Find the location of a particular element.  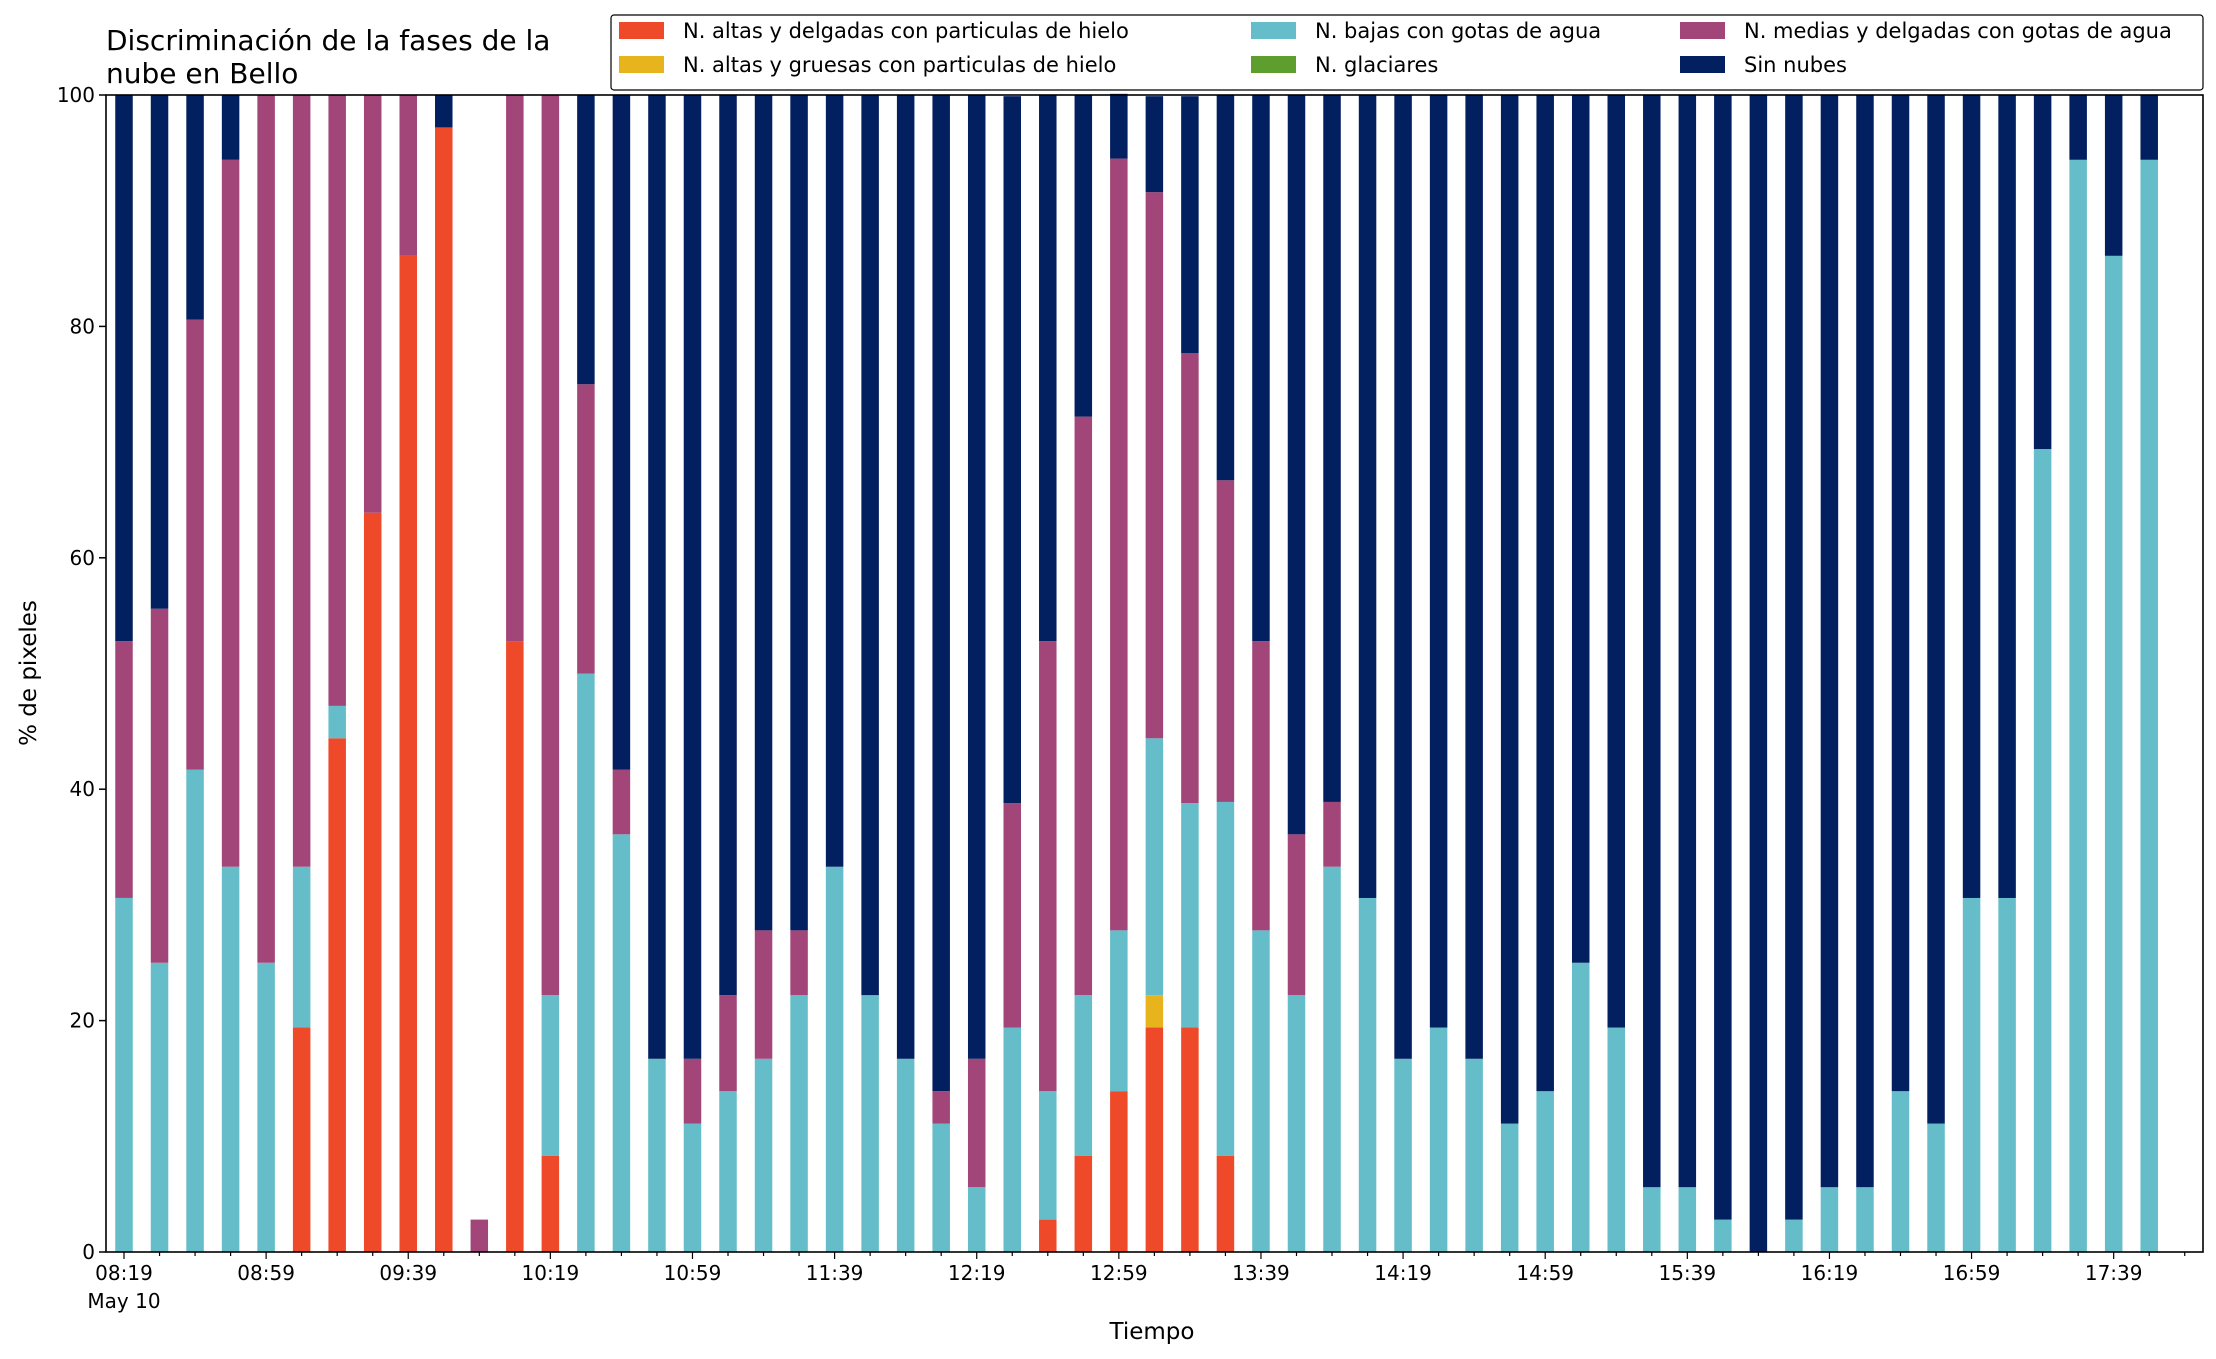

bar-segment-s5-b46 is located at coordinates (1758, 673).